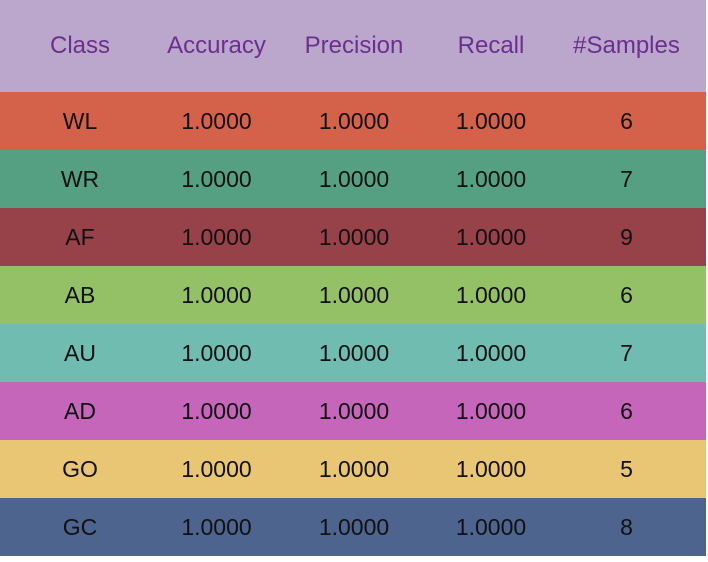 The height and width of the screenshot is (562, 708). What do you see at coordinates (626, 526) in the screenshot?
I see `samples-cell: 8` at bounding box center [626, 526].